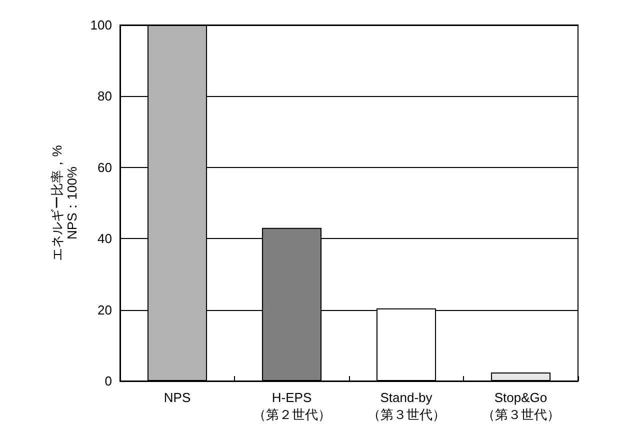  I want to click on x-tick-label: Stop&Go （第３世代）, so click(521, 406).